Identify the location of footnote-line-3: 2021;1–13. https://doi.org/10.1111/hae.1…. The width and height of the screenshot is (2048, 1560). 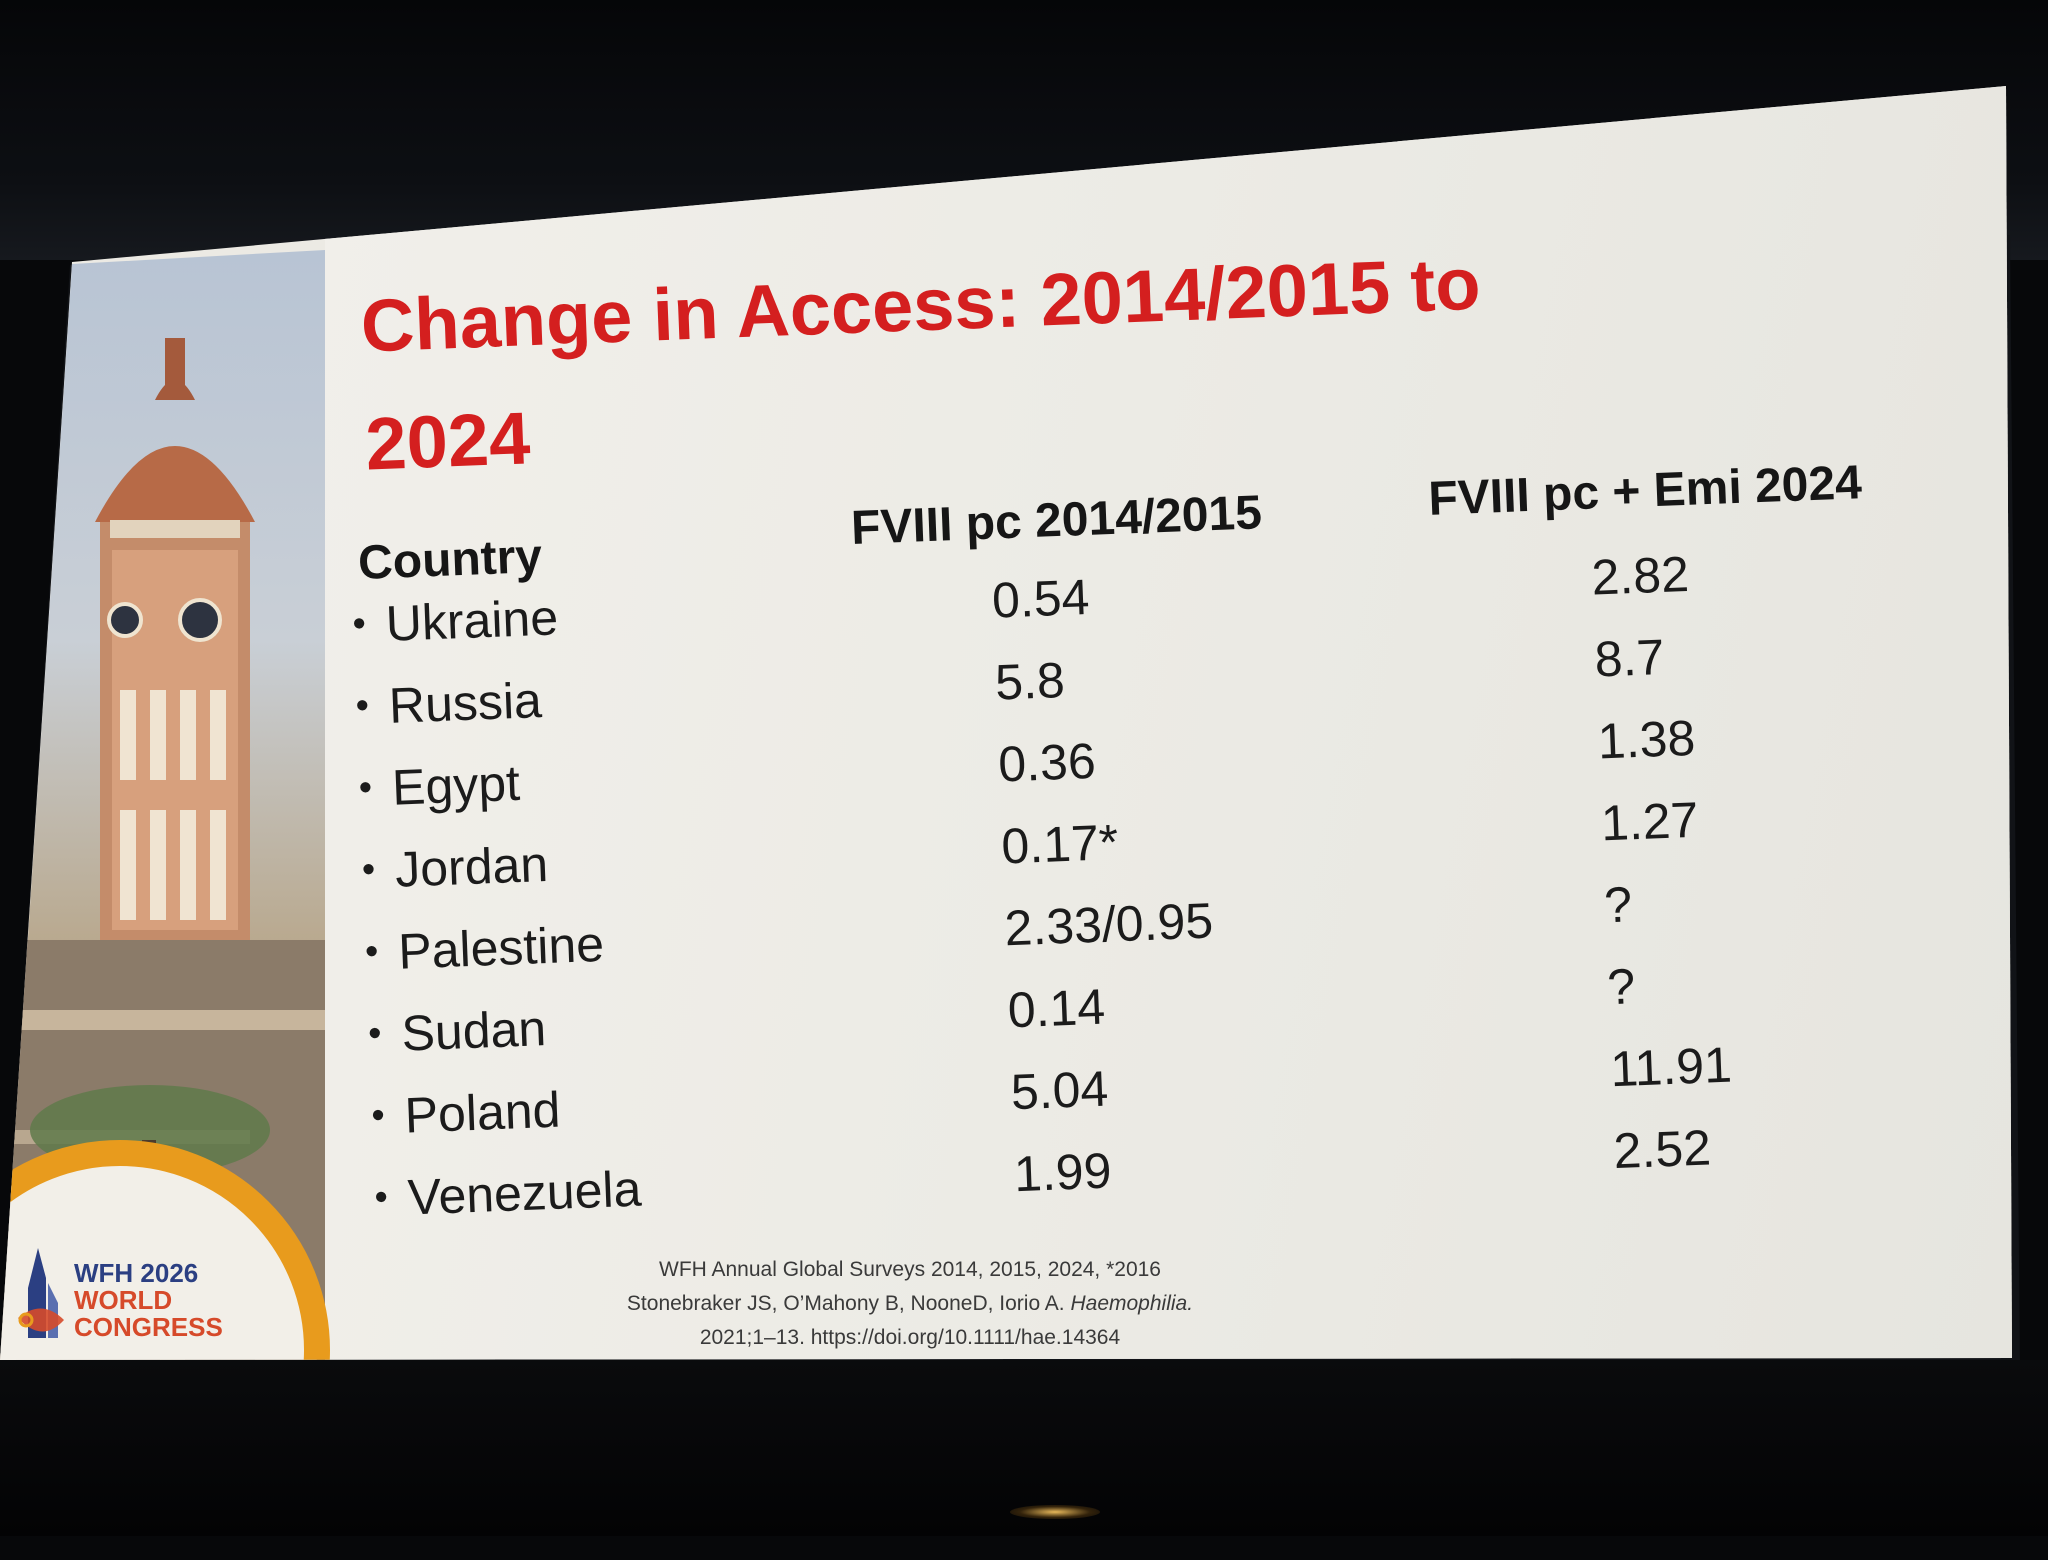
(910, 1337).